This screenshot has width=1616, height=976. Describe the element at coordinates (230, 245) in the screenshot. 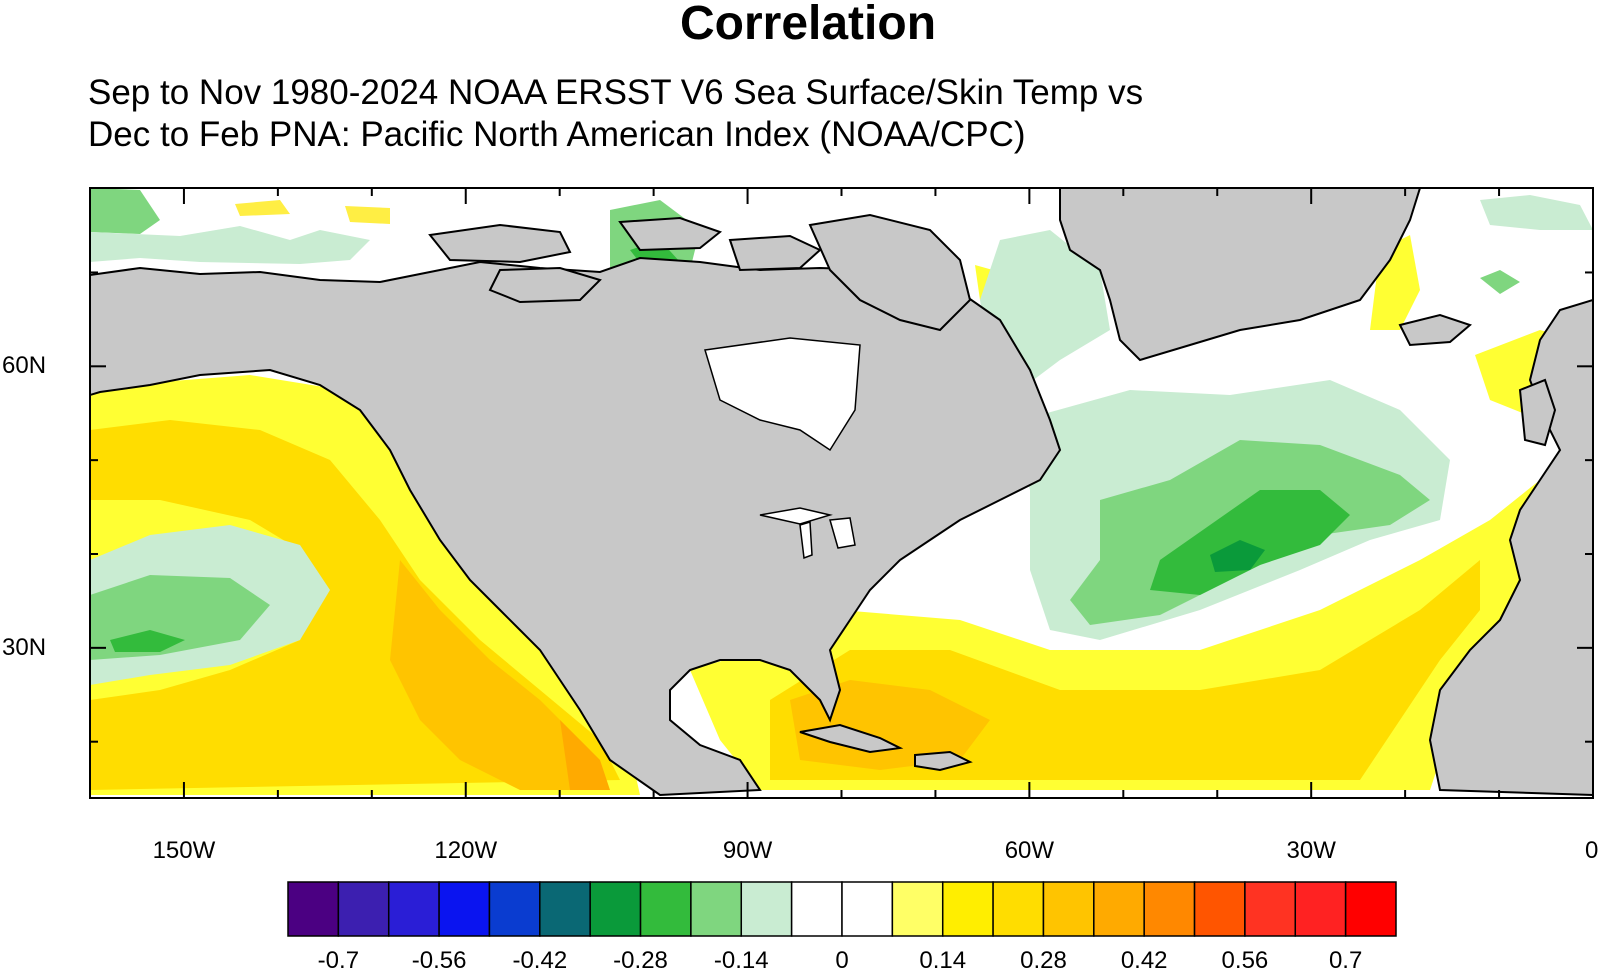

I see `arctic-negative-light` at that location.